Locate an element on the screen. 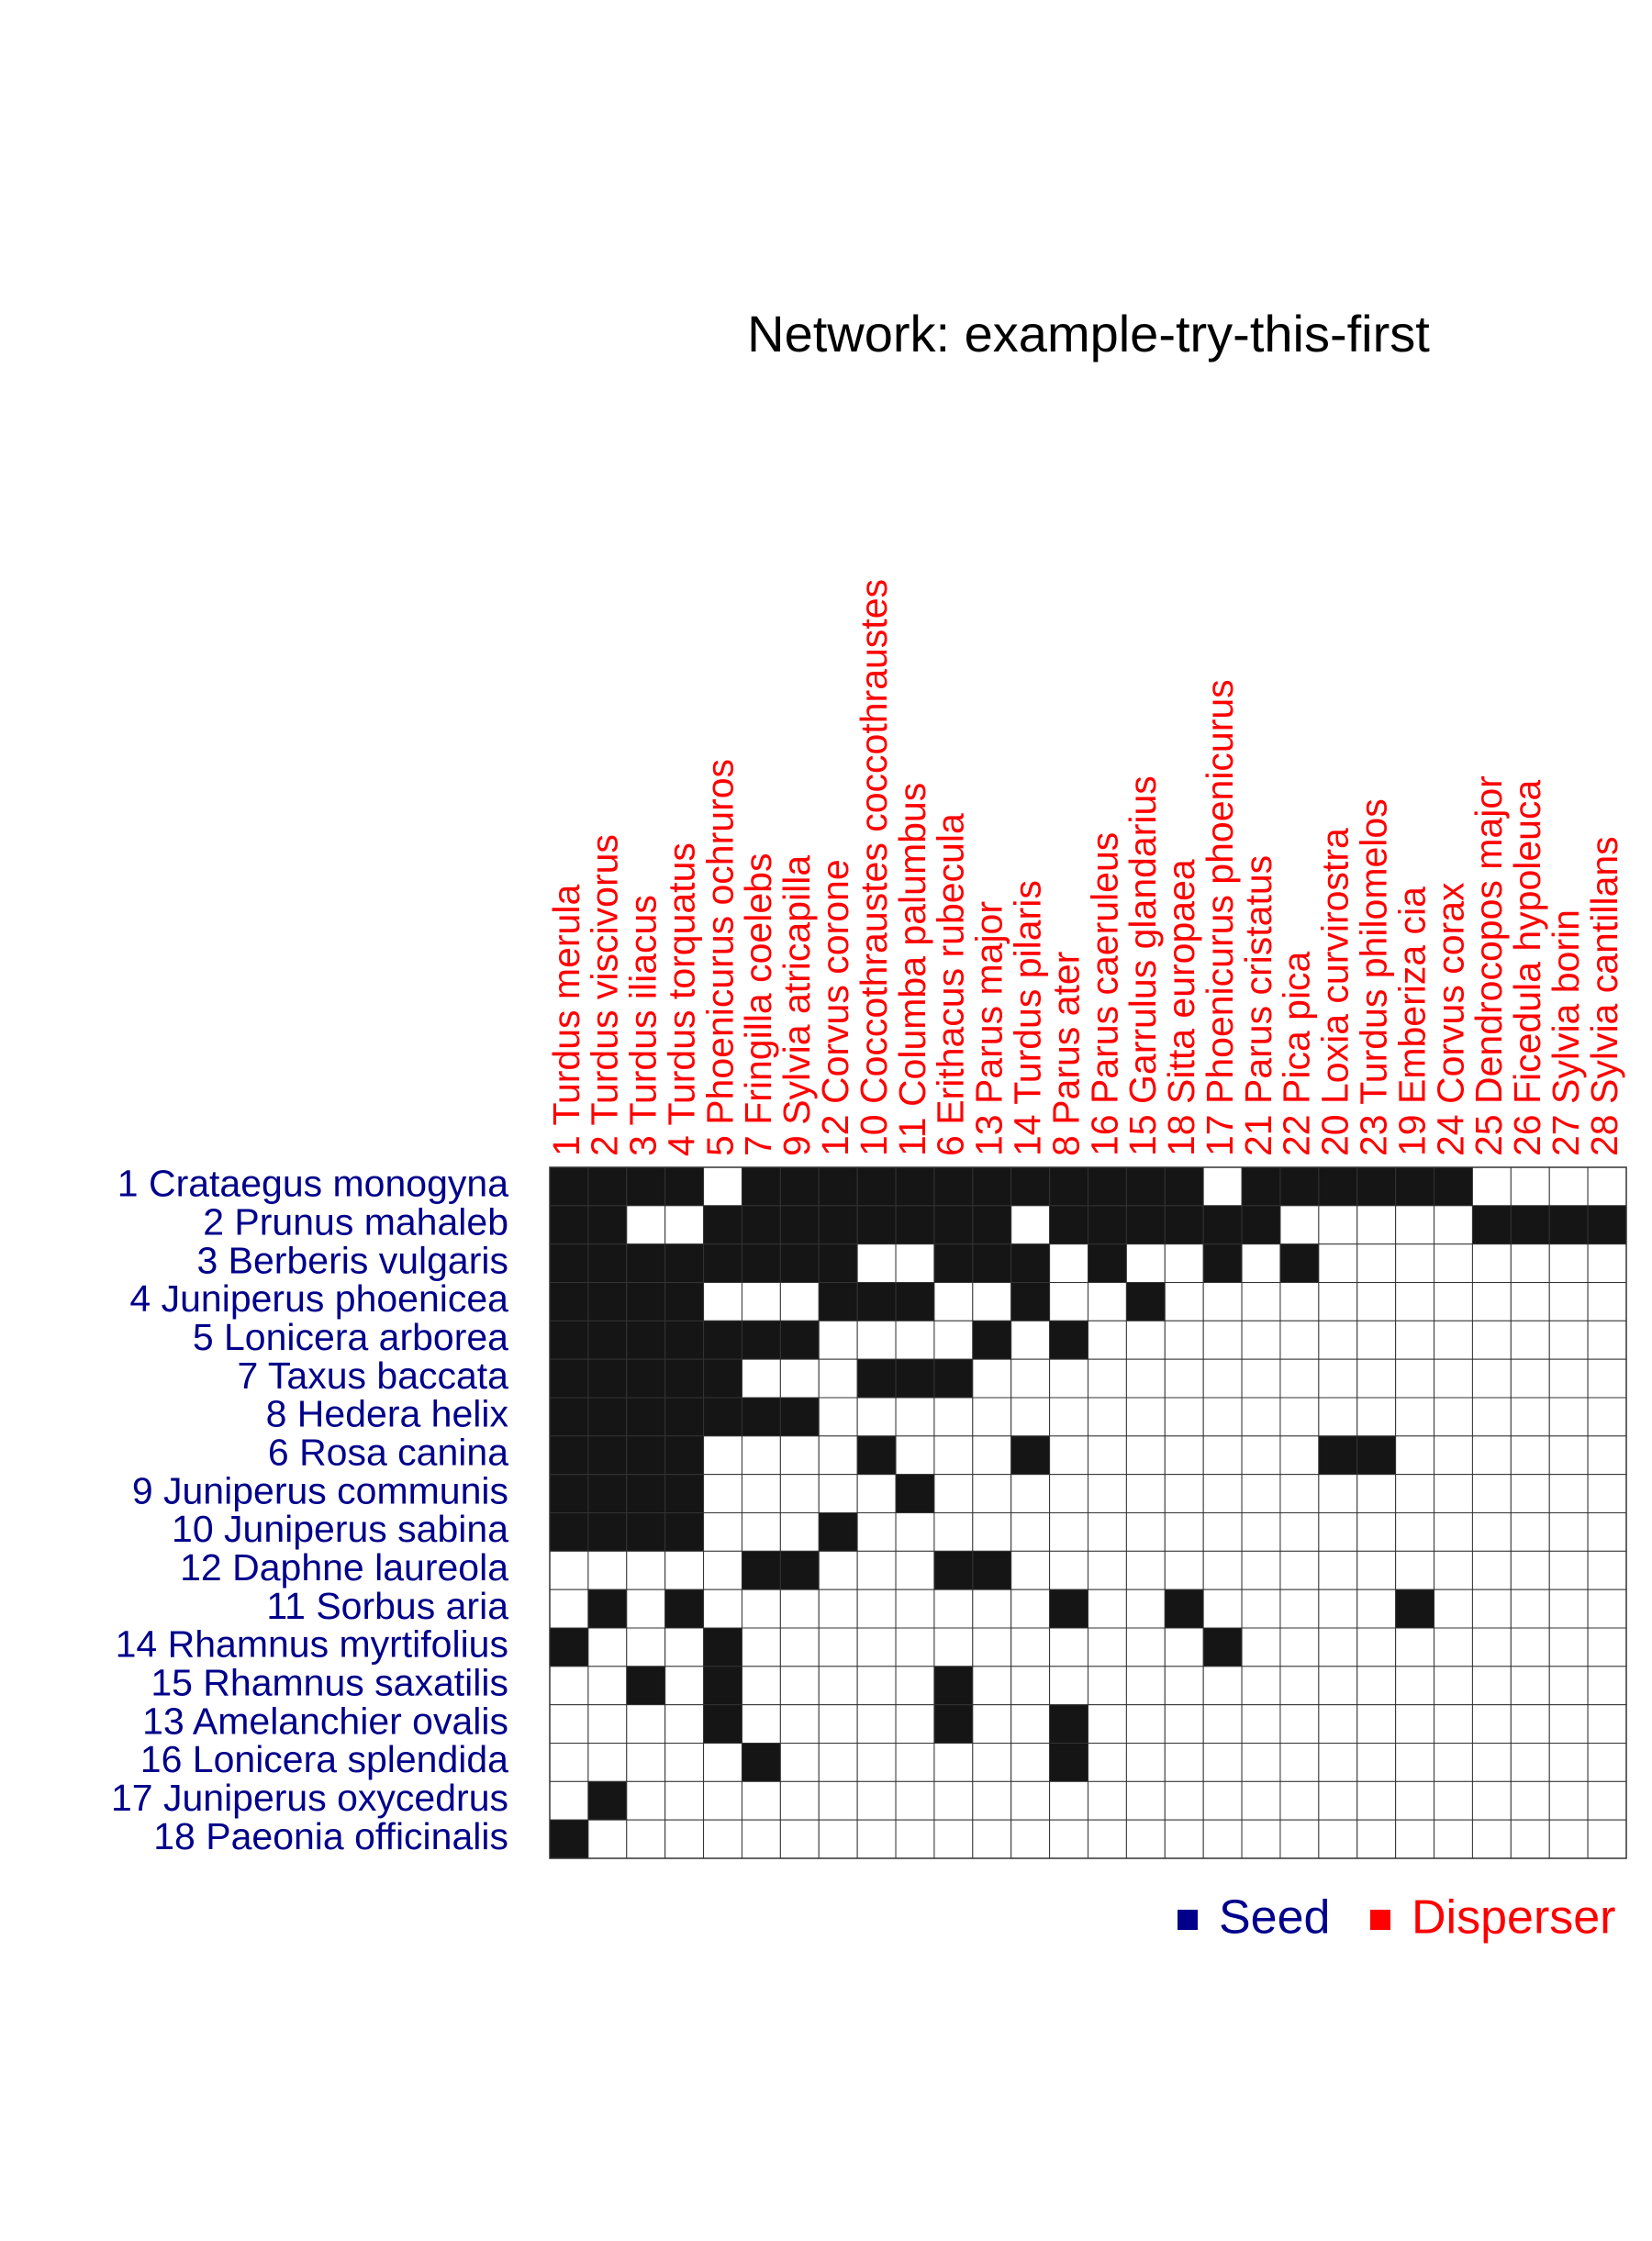 Image resolution: width=1652 pixels, height=2241 pixels. matrix-cell-r2-c28 is located at coordinates (1607, 1225).